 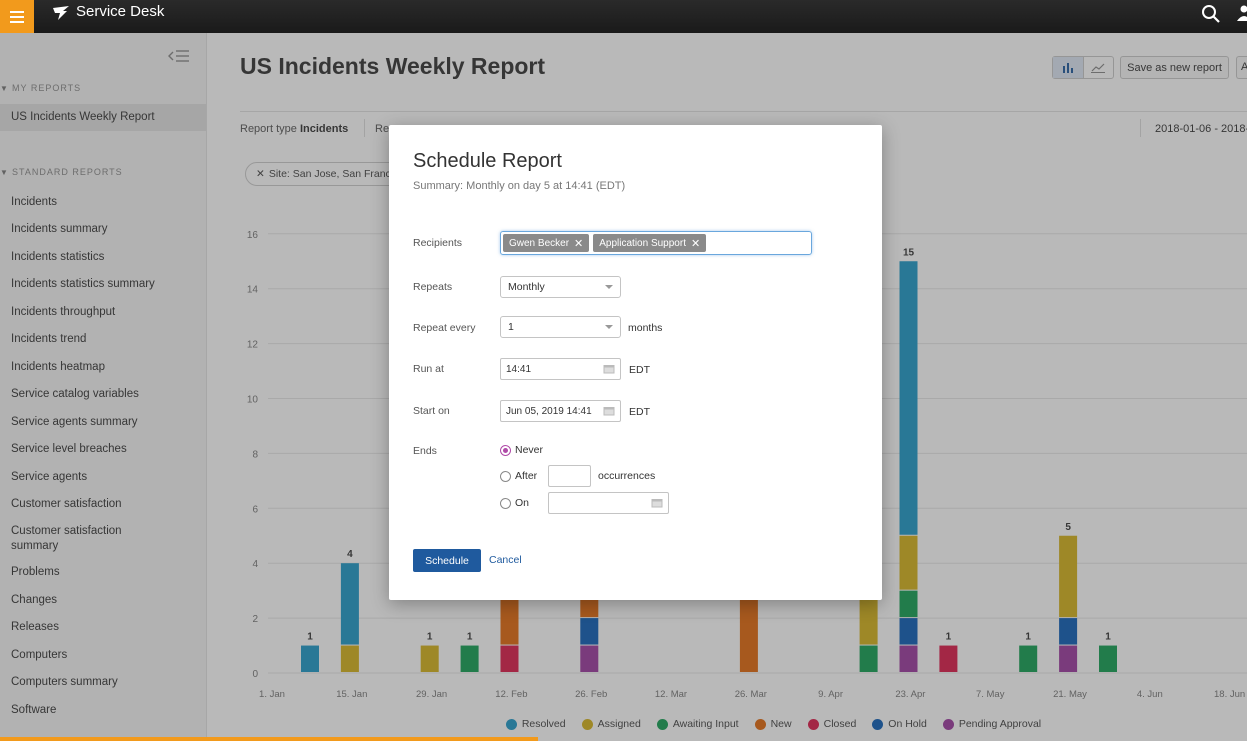 What do you see at coordinates (619, 724) in the screenshot?
I see `legend-label: Assigned` at bounding box center [619, 724].